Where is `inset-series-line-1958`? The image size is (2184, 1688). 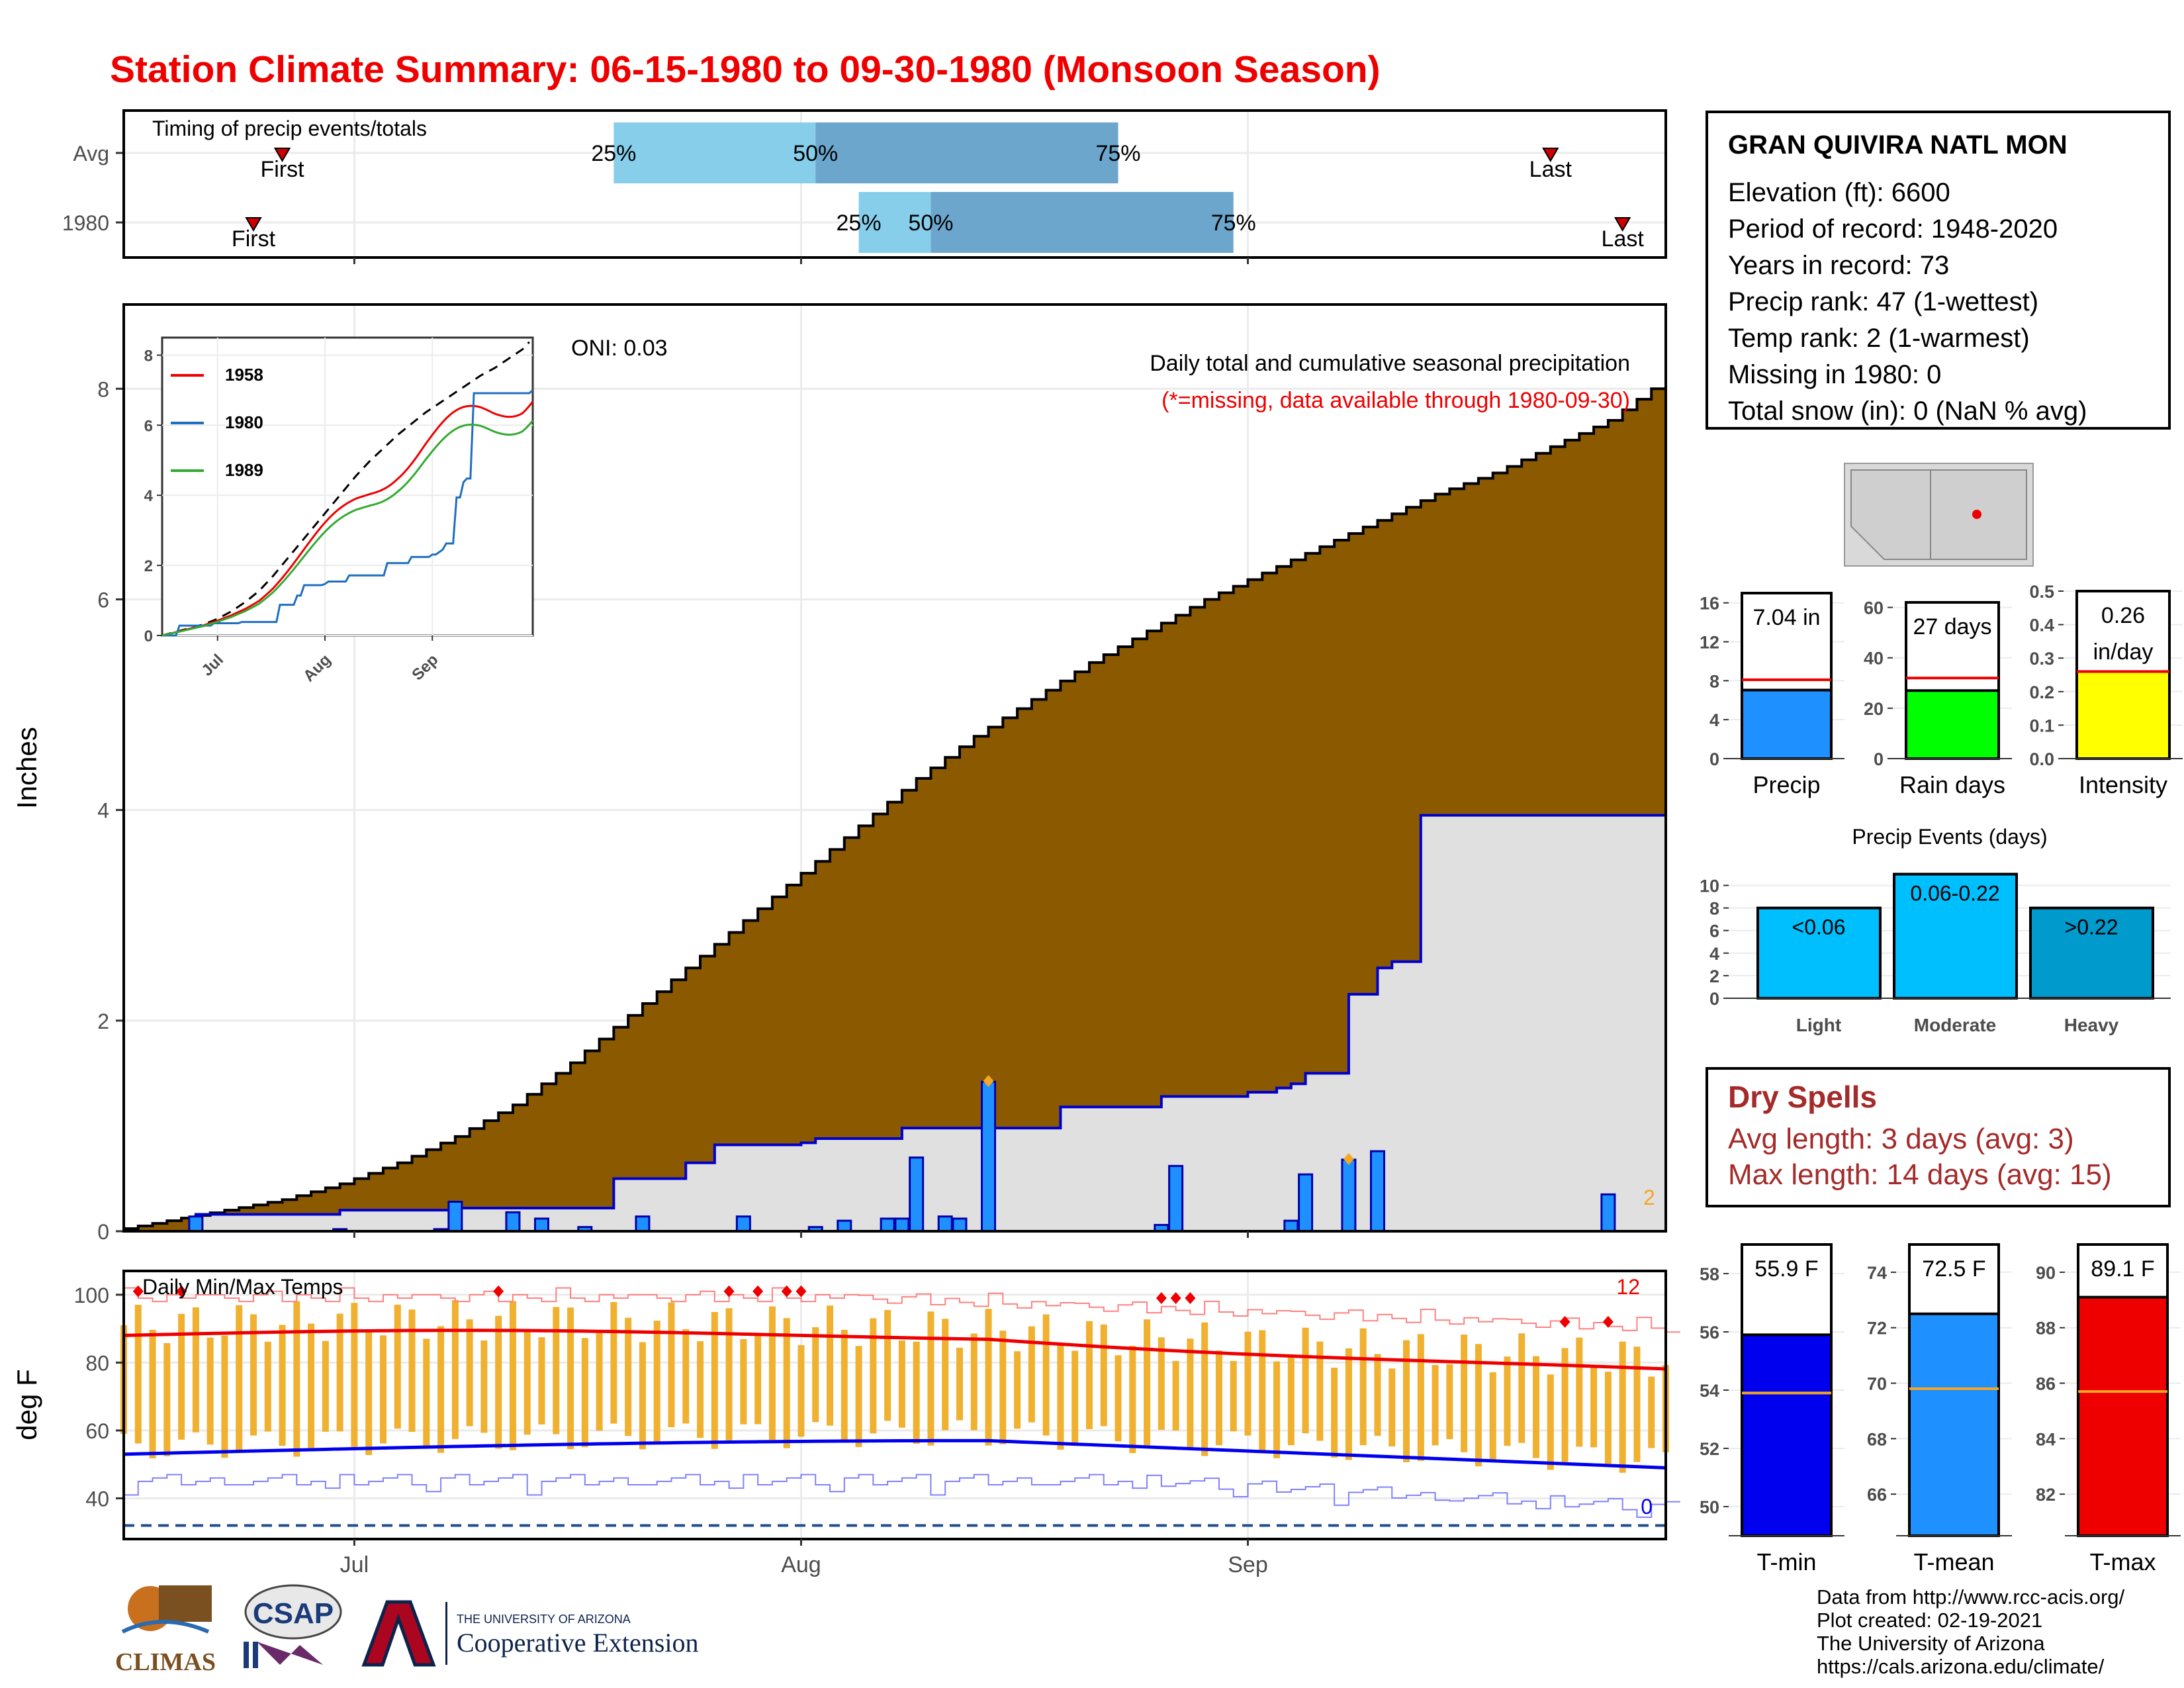
inset-series-line-1958 is located at coordinates (348, 518).